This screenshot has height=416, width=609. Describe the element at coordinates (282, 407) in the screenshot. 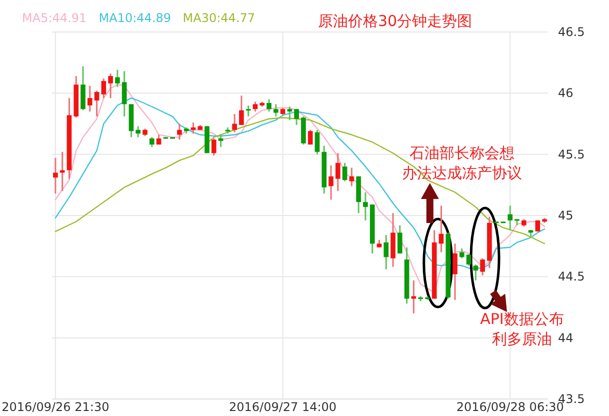

I see `x-tick-label: 2016/09/27 14:00` at that location.